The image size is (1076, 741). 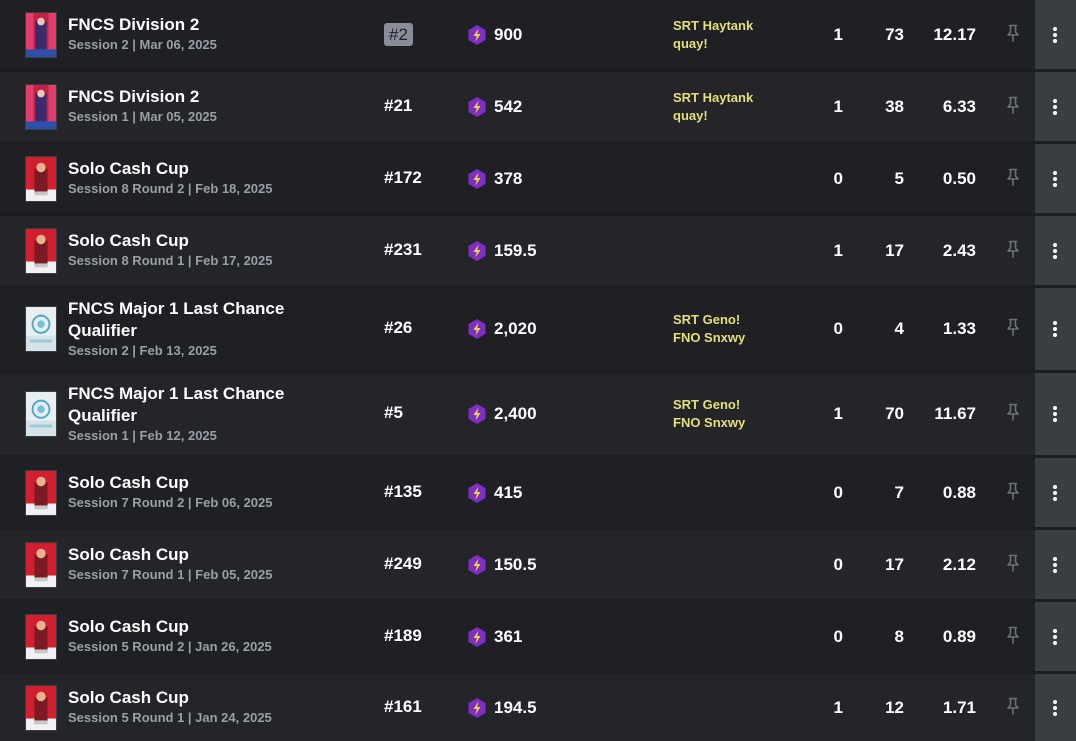 I want to click on placement-rank: #135, so click(x=403, y=491).